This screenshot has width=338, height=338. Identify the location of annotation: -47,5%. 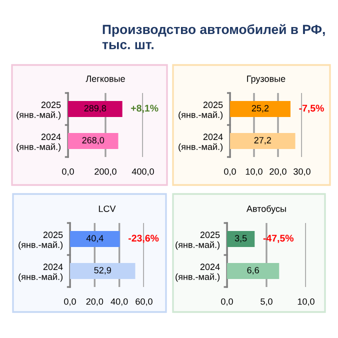
(278, 239).